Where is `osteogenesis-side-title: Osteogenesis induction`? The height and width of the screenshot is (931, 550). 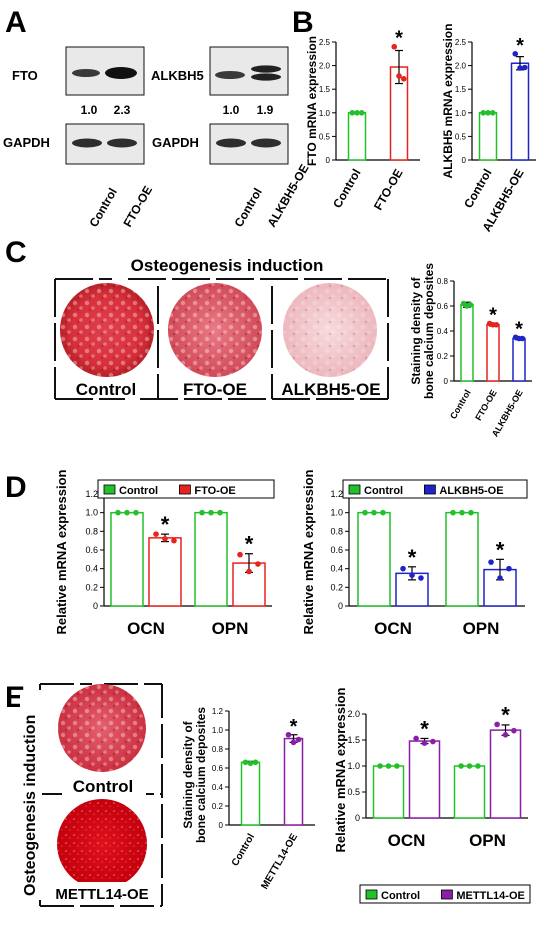 osteogenesis-side-title: Osteogenesis induction is located at coordinates (30, 805).